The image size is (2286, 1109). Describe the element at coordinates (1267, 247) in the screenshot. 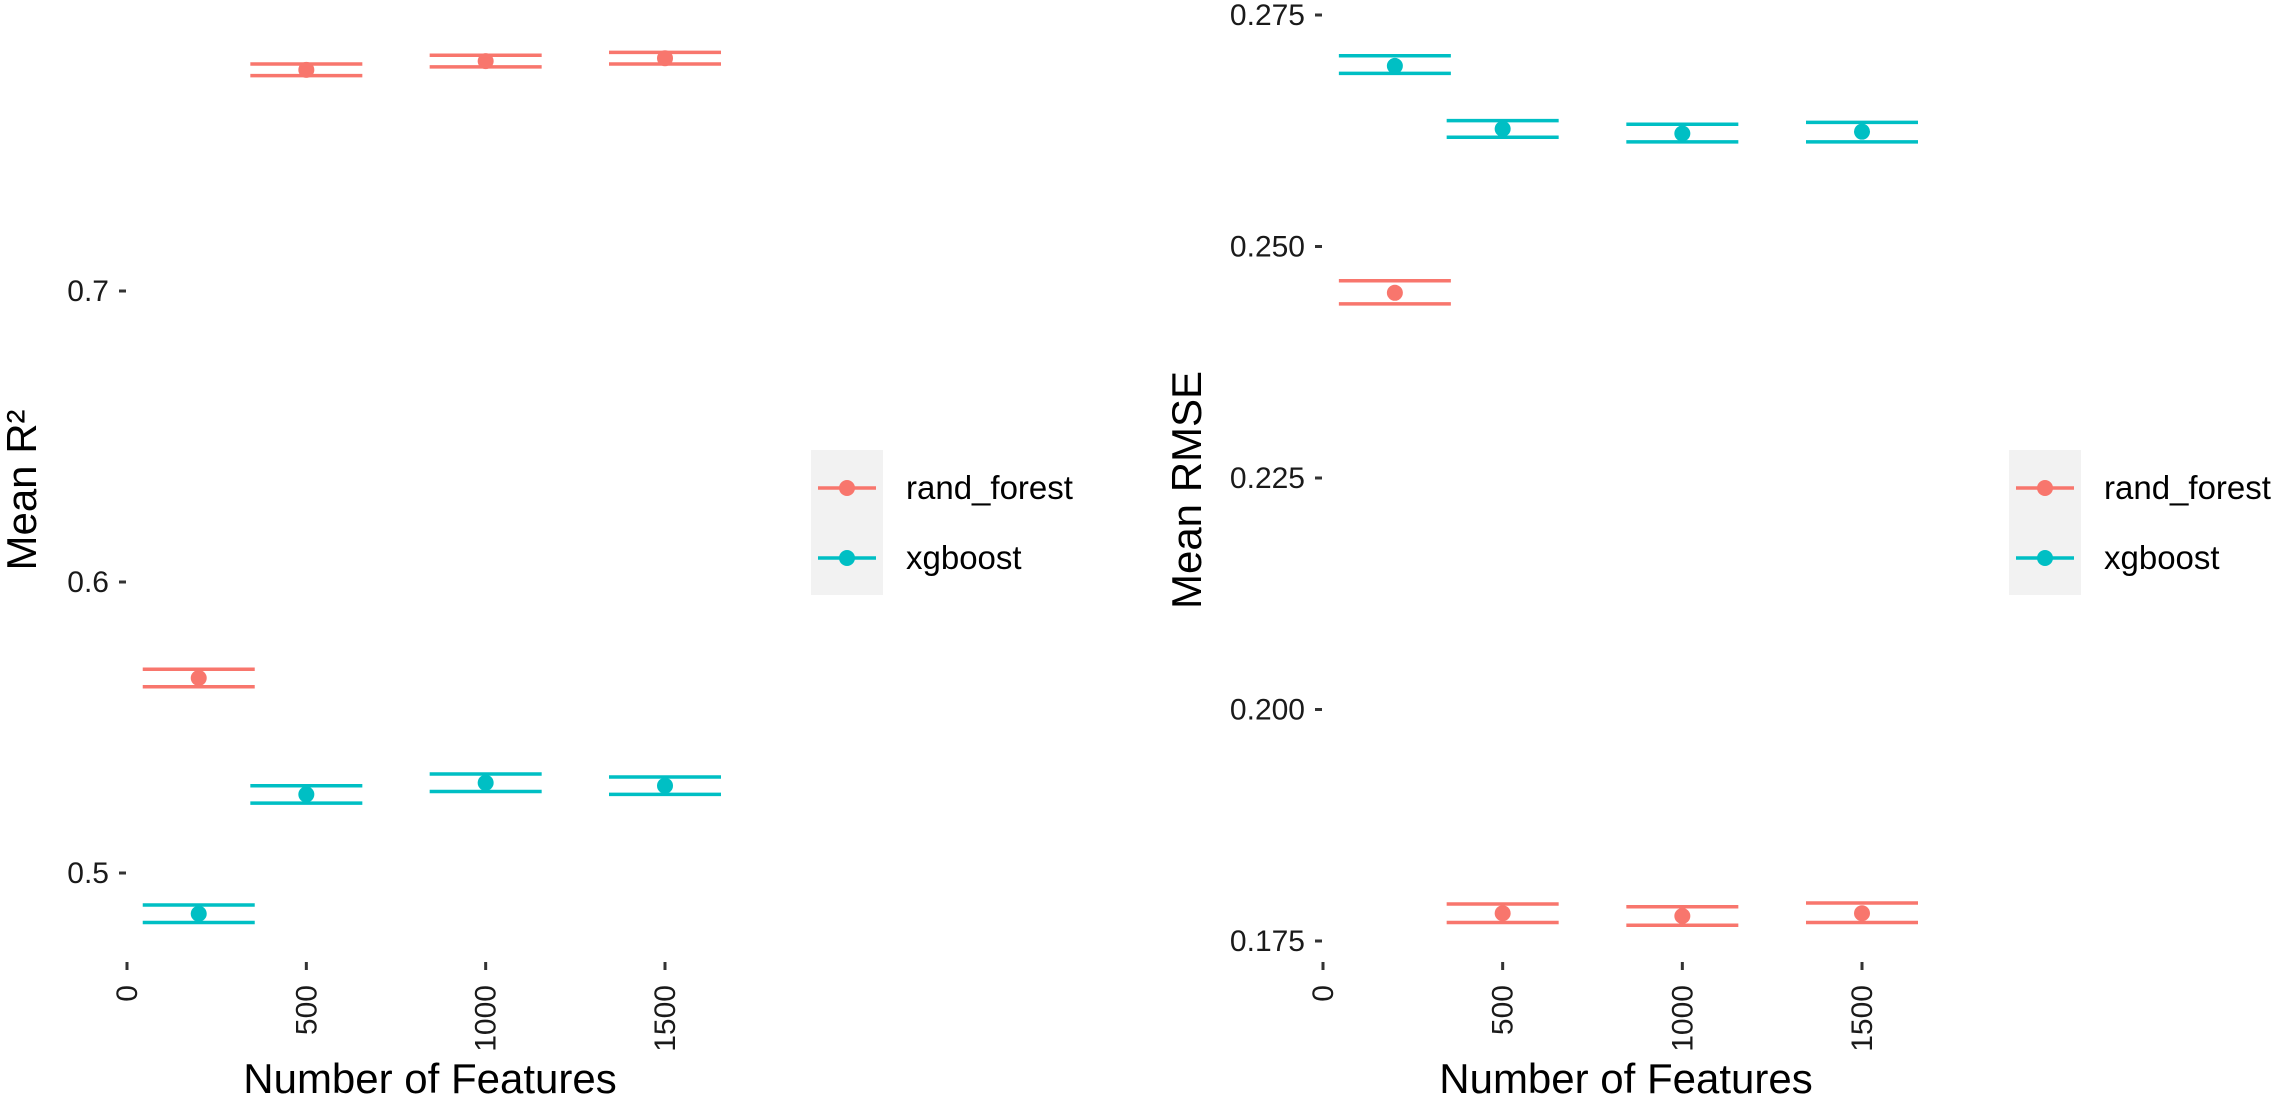

I see `y-tick-label: 0.250` at that location.